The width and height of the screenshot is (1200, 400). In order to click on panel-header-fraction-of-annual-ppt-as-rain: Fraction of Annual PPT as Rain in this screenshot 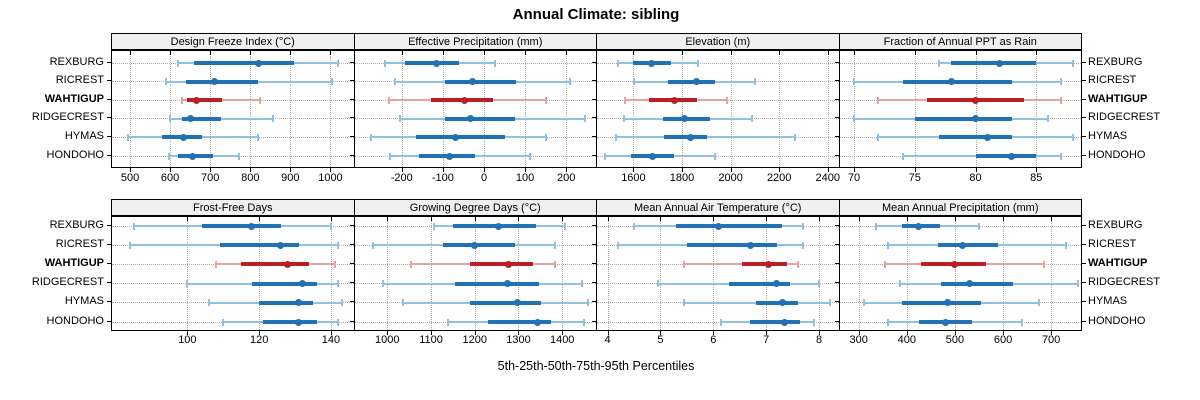, I will do `click(960, 41)`.